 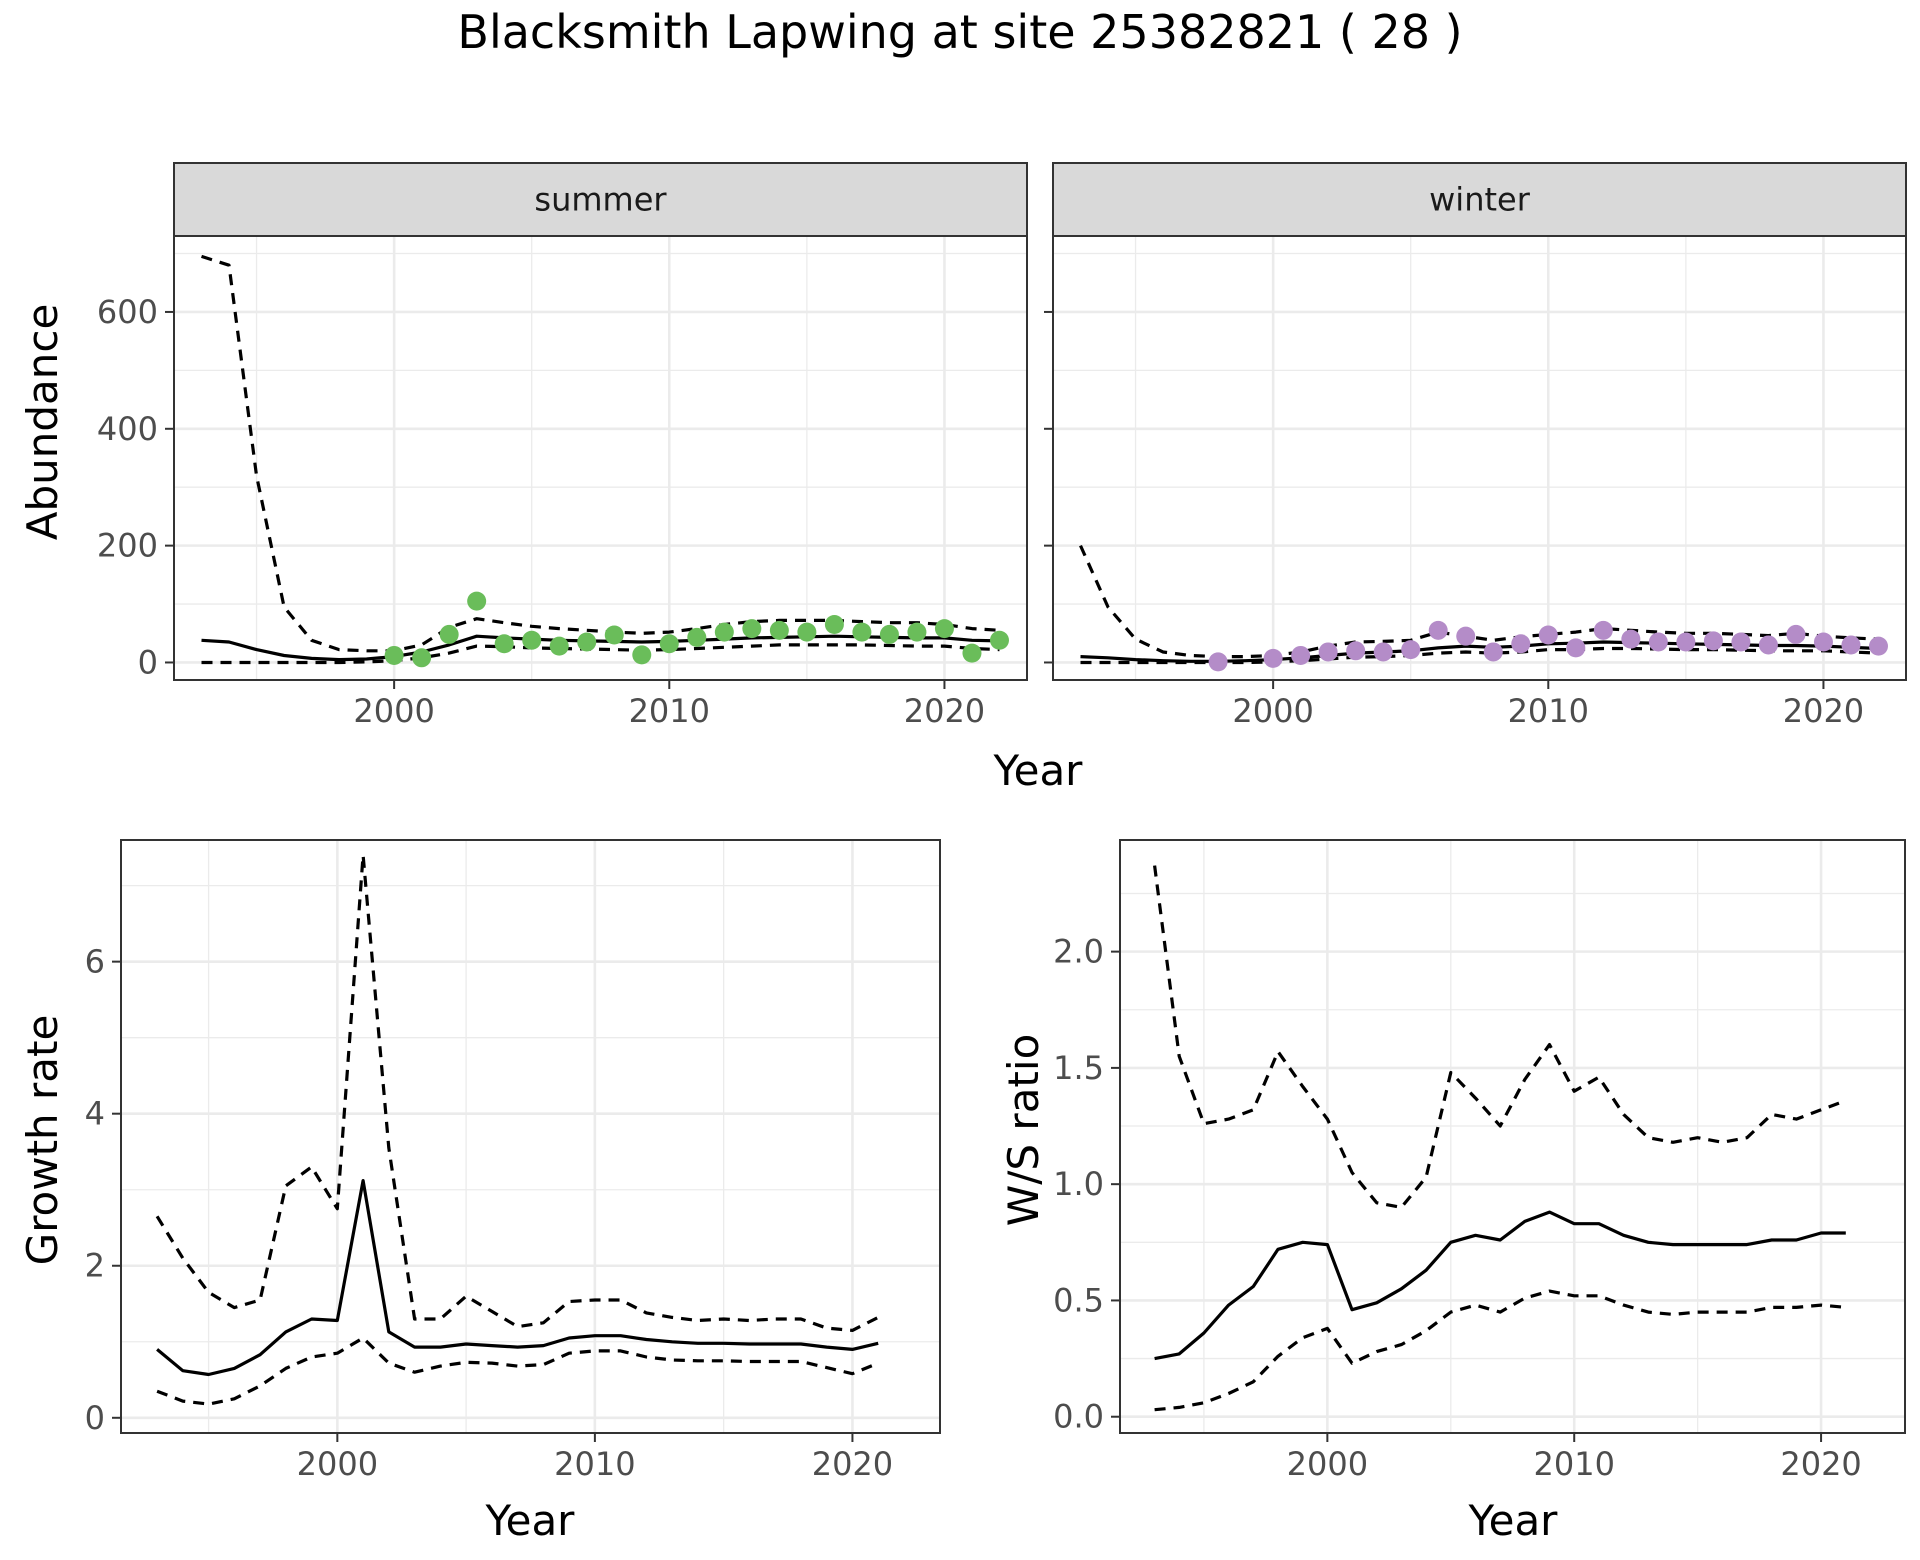 I want to click on ratio-x-tick-label: 2000, so click(x=1327, y=1464).